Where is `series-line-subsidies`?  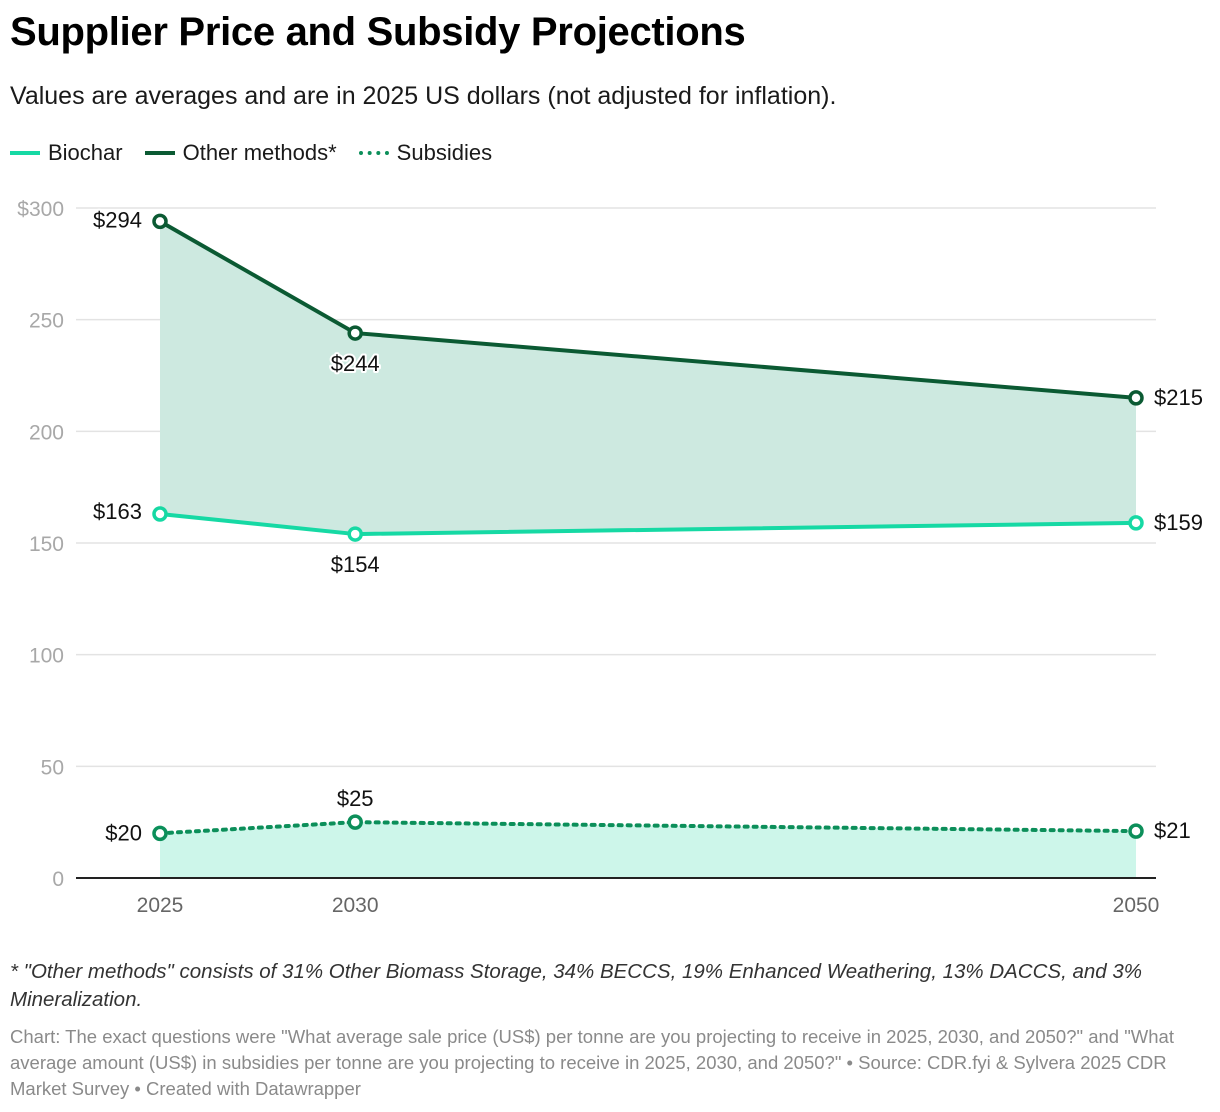 series-line-subsidies is located at coordinates (648, 828).